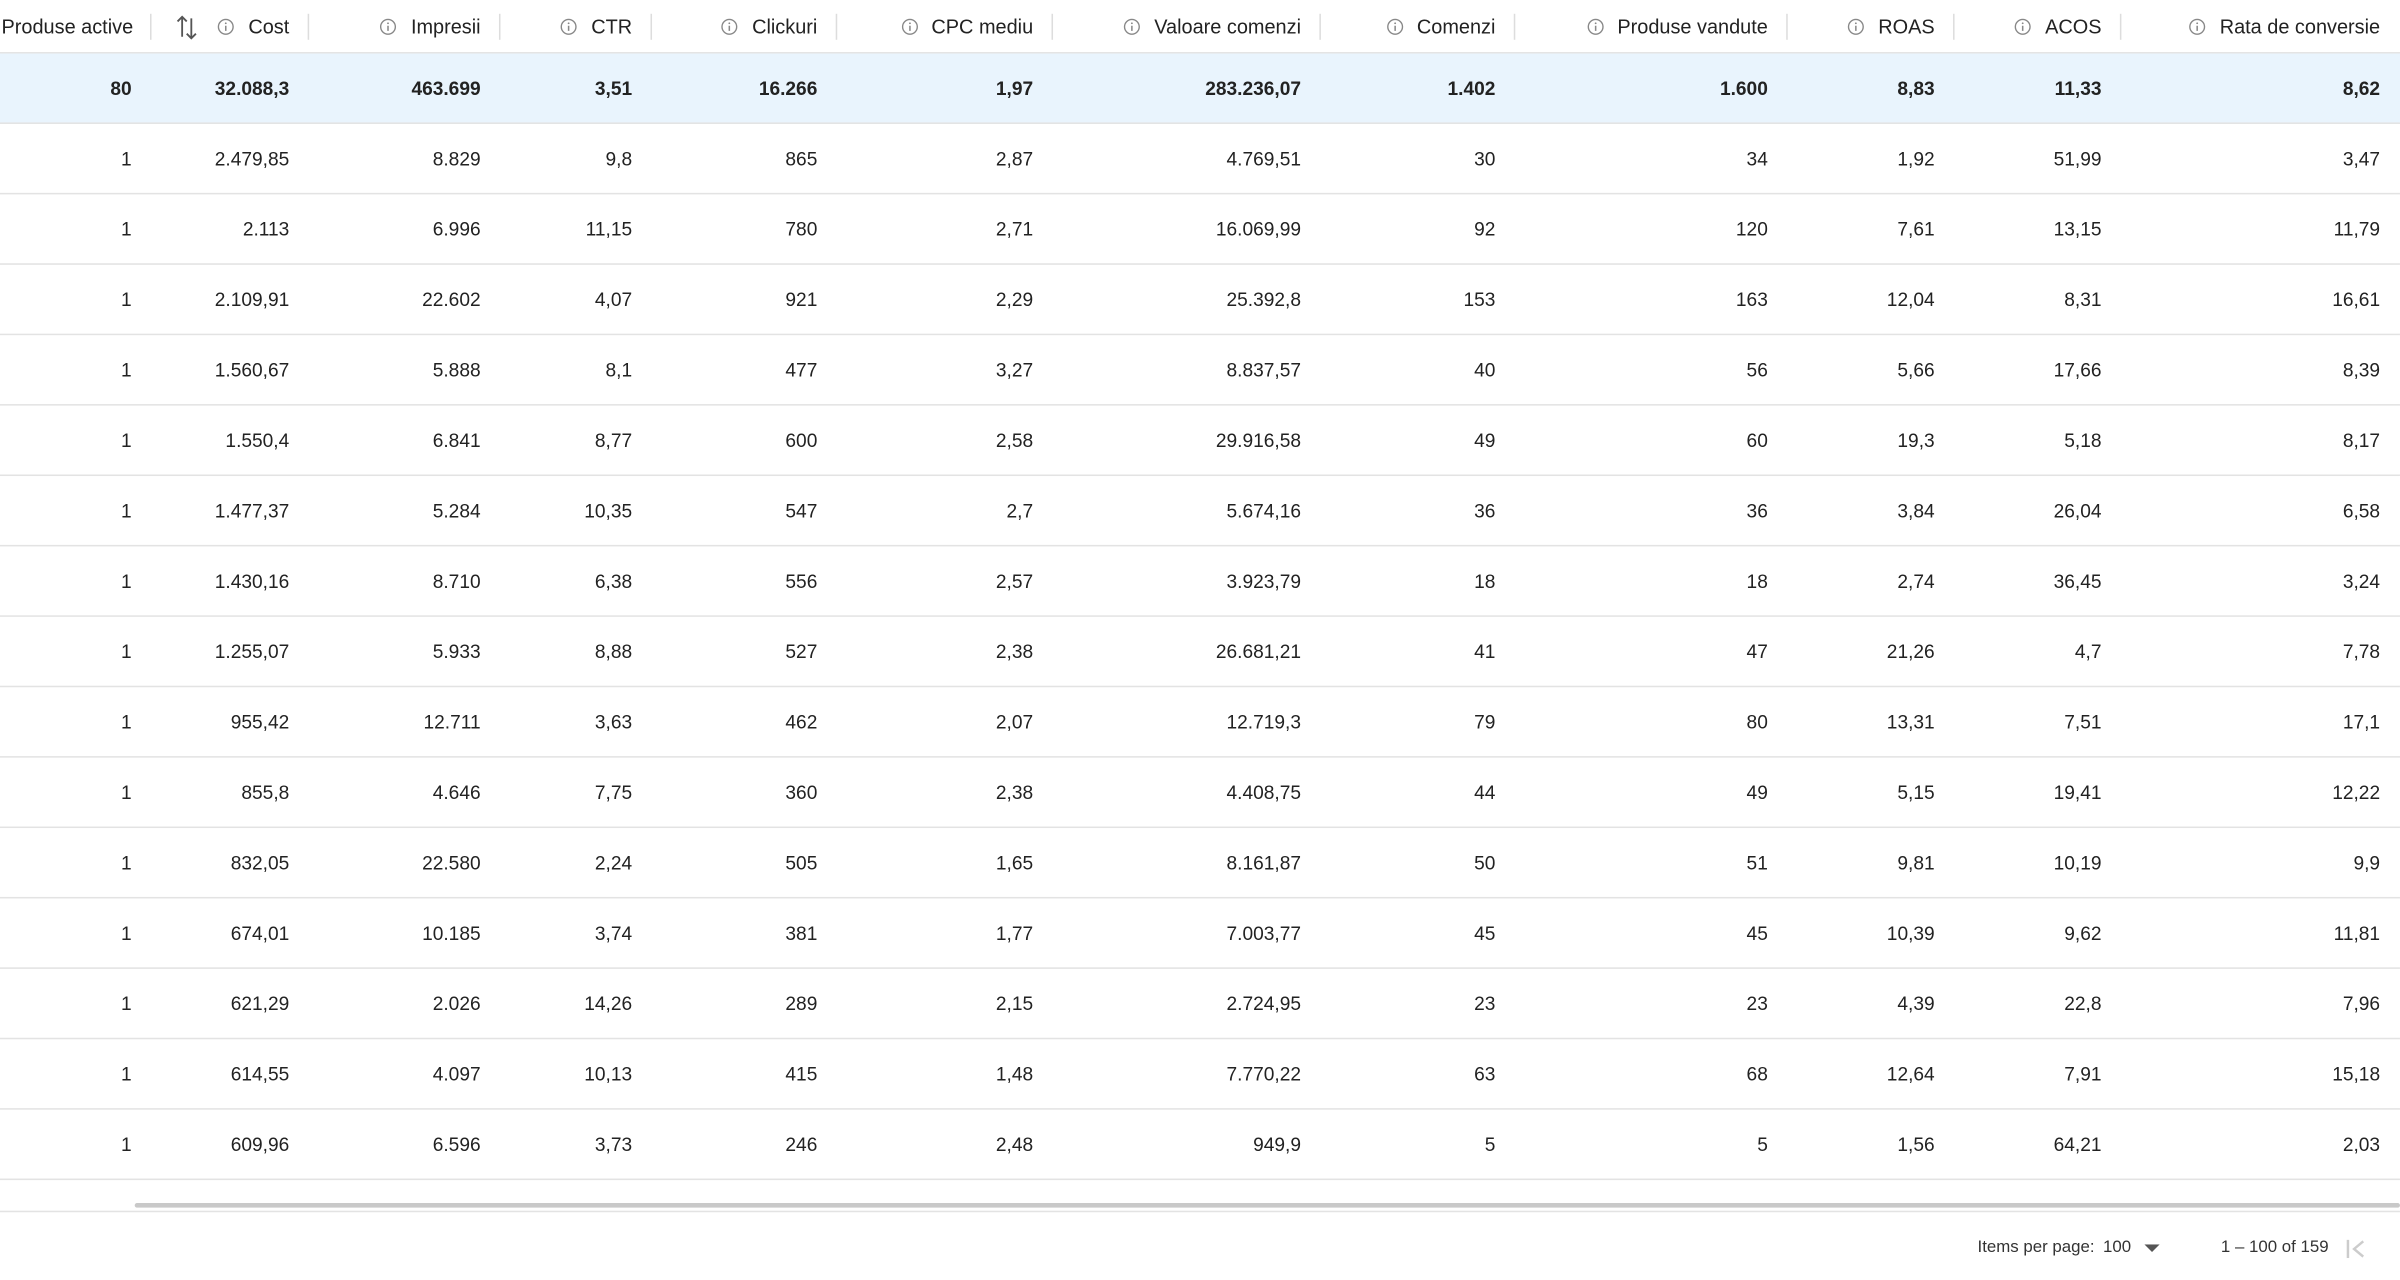  What do you see at coordinates (186, 27) in the screenshot?
I see `sort-icon` at bounding box center [186, 27].